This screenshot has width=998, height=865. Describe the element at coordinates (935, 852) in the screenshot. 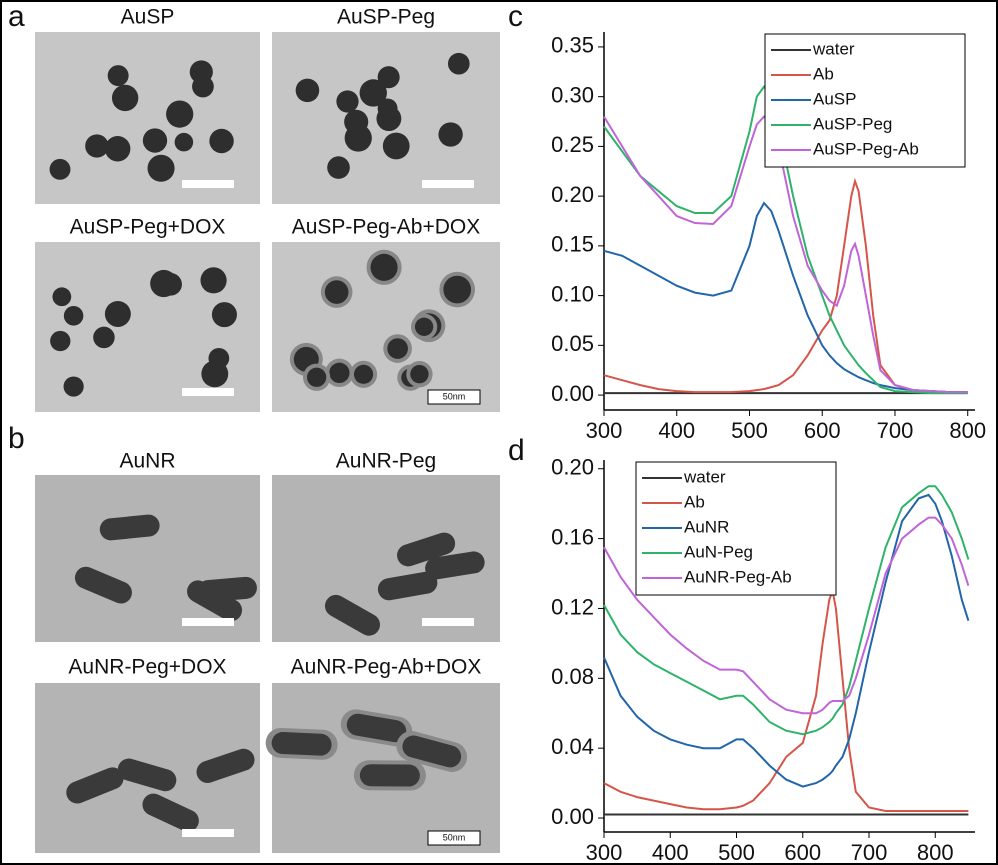

I see `x-tick-label: 800` at that location.